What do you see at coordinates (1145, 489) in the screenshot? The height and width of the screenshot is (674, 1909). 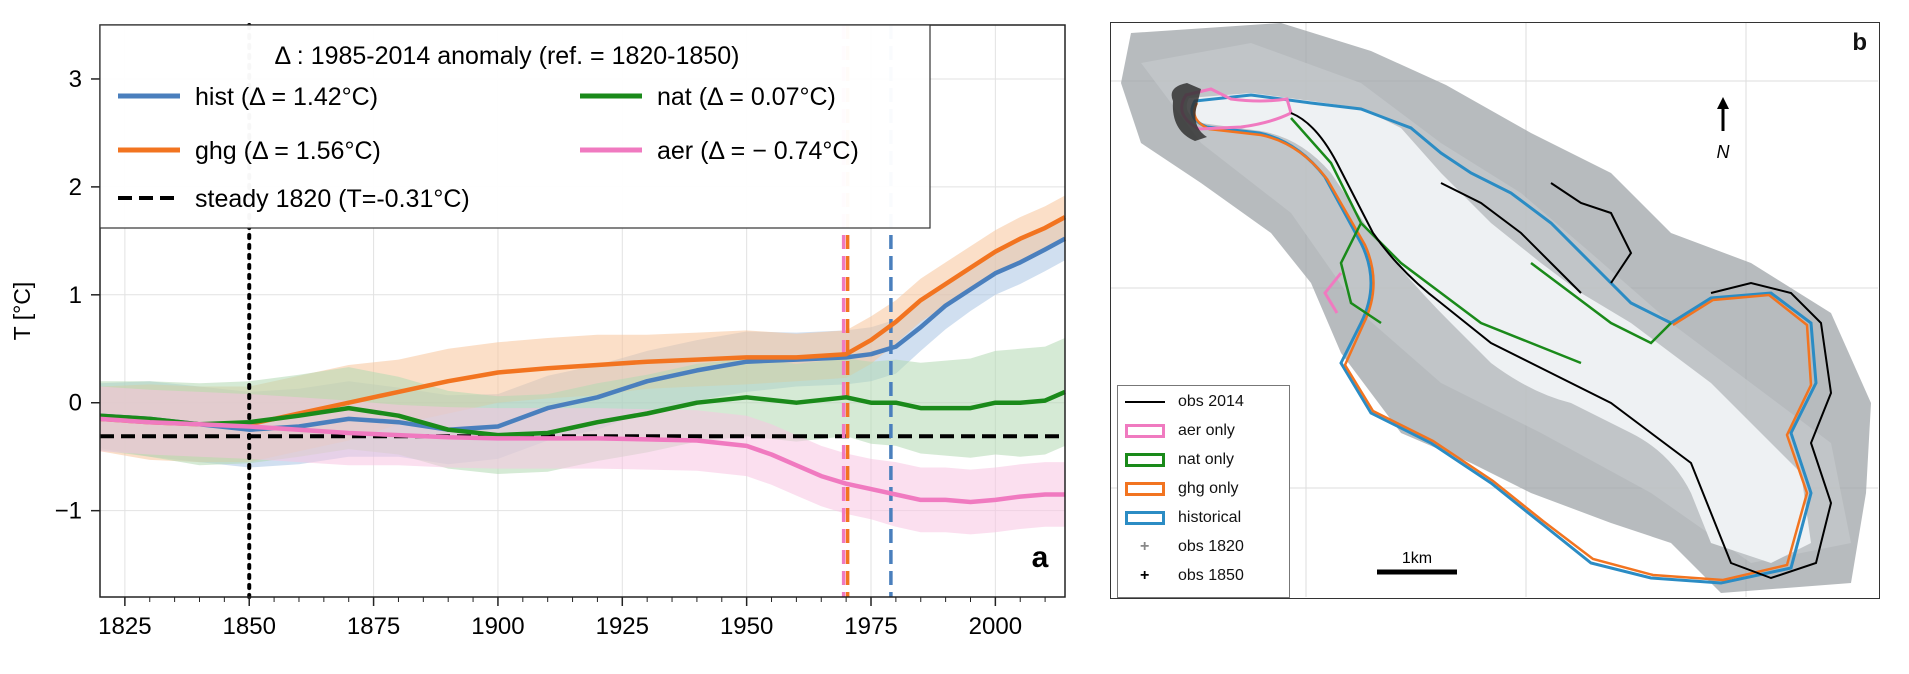 I see `legend-symbol-ghg-only` at bounding box center [1145, 489].